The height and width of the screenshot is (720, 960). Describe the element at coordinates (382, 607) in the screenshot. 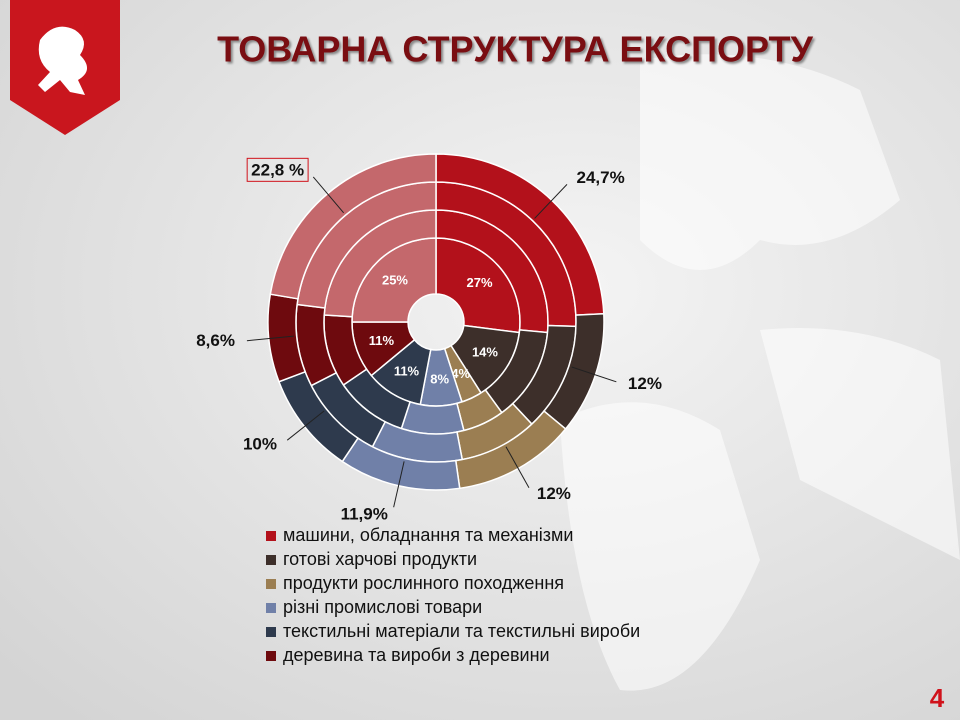

I see `legend-label: різні промислові товари` at that location.